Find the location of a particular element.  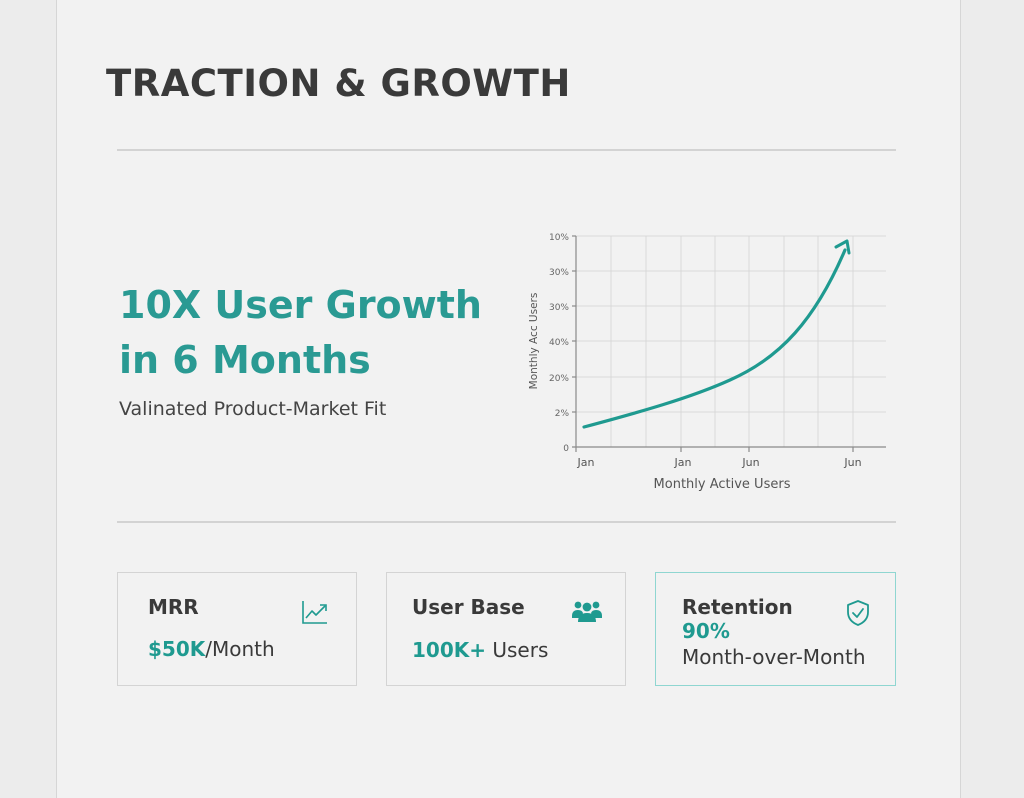

chart-axes is located at coordinates (729, 343).